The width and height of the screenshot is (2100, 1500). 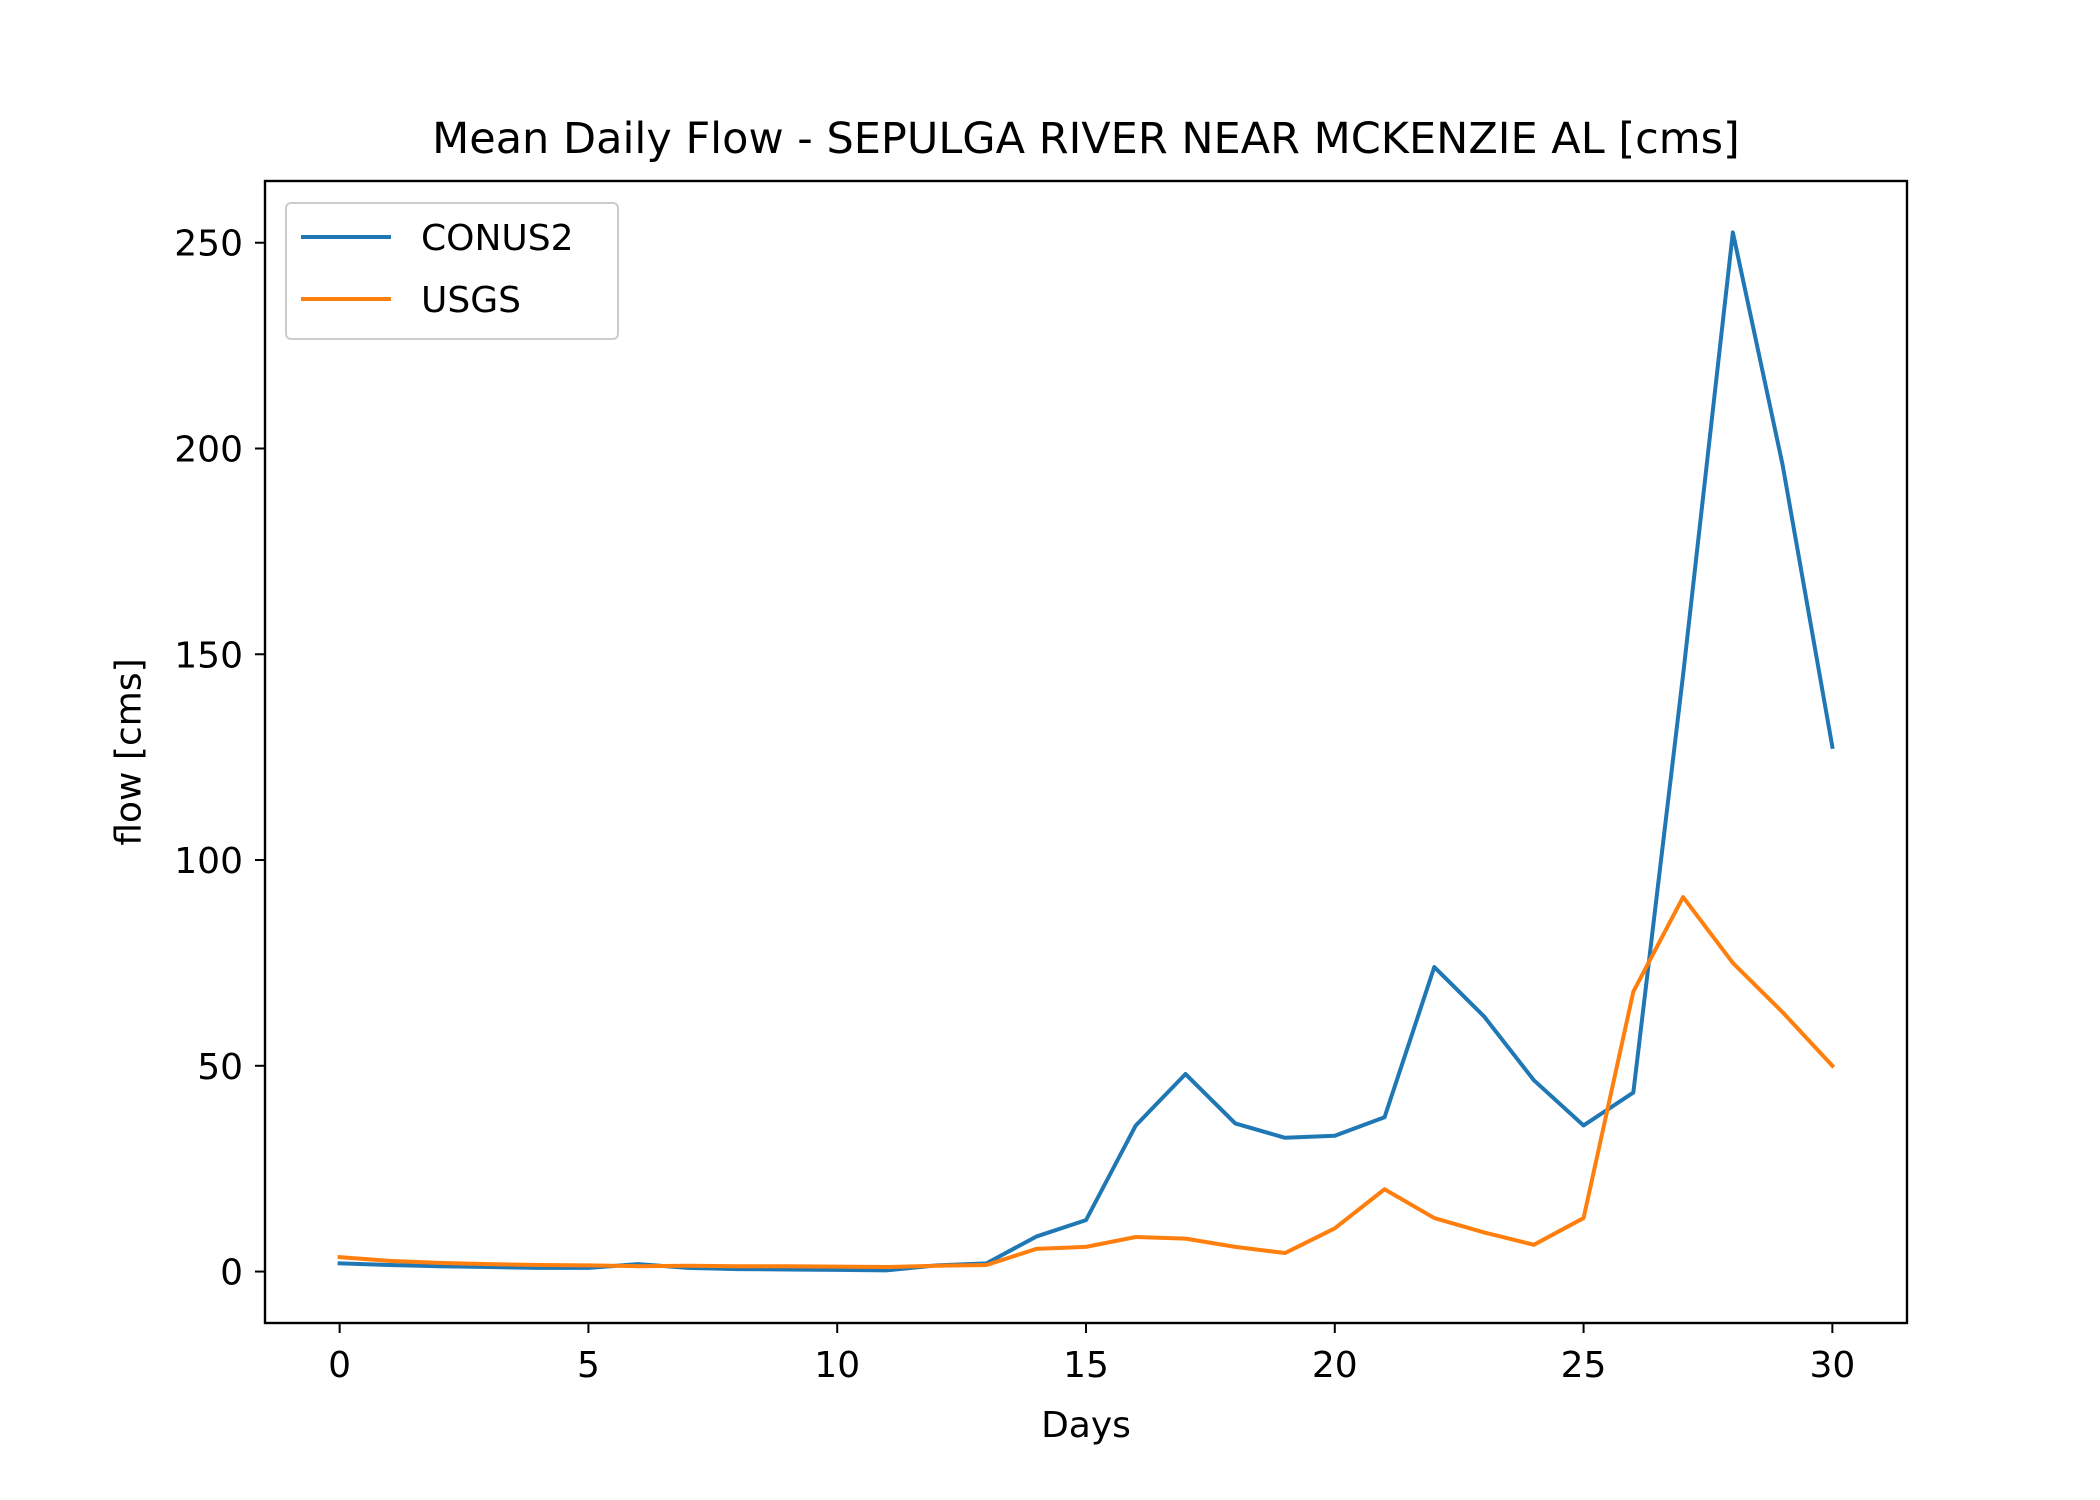 I want to click on y-tick-label: 200, so click(x=208, y=449).